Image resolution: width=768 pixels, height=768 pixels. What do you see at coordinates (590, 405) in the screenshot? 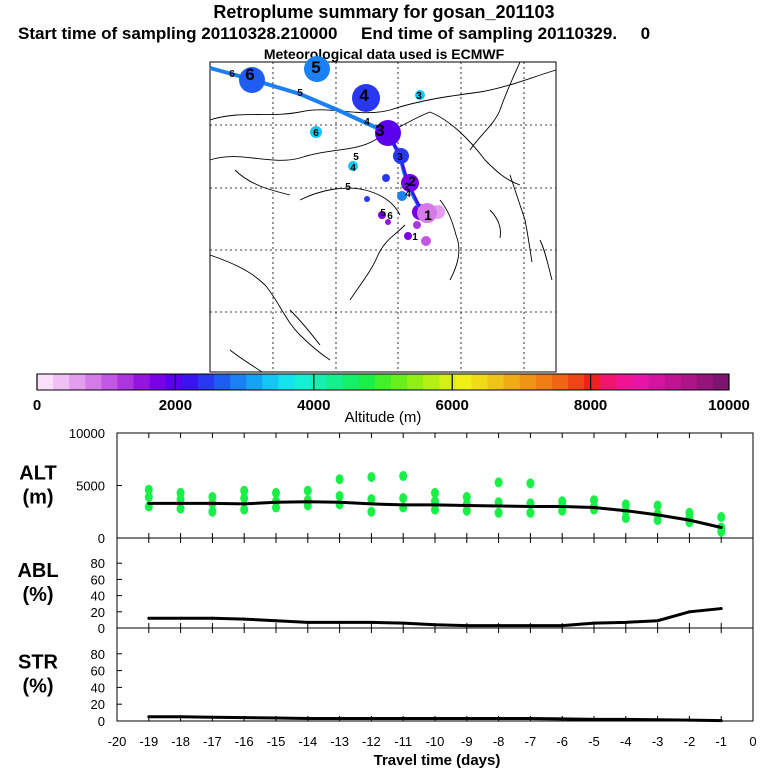
I see `colorbar-tick-label: 8000` at bounding box center [590, 405].